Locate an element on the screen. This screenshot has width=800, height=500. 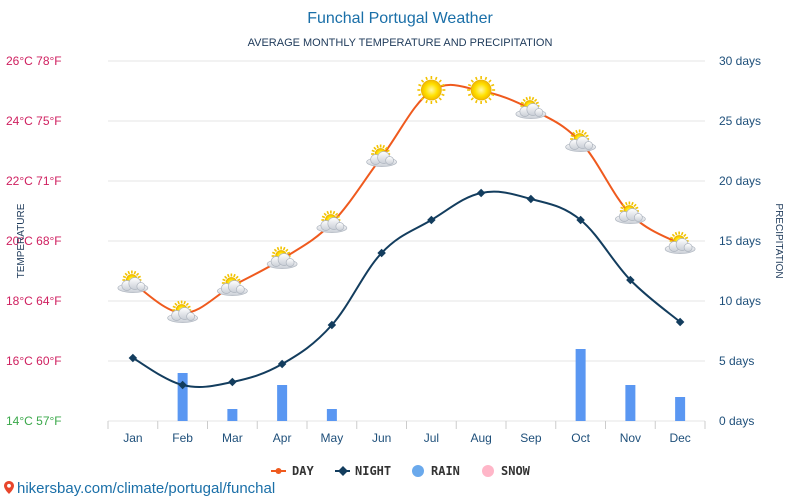
partly-cloudy-icon-jan is located at coordinates (133, 281).